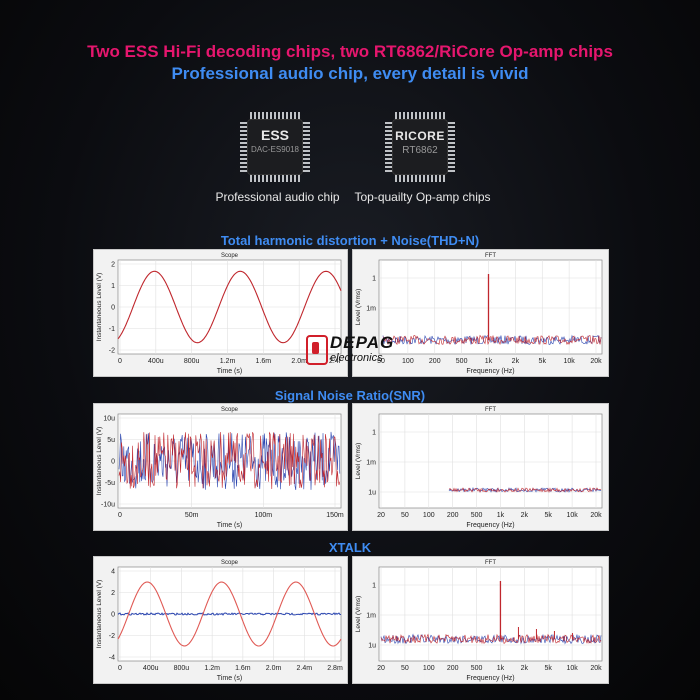  What do you see at coordinates (109, 419) in the screenshot?
I see `y-tick-label: 10u` at bounding box center [109, 419].